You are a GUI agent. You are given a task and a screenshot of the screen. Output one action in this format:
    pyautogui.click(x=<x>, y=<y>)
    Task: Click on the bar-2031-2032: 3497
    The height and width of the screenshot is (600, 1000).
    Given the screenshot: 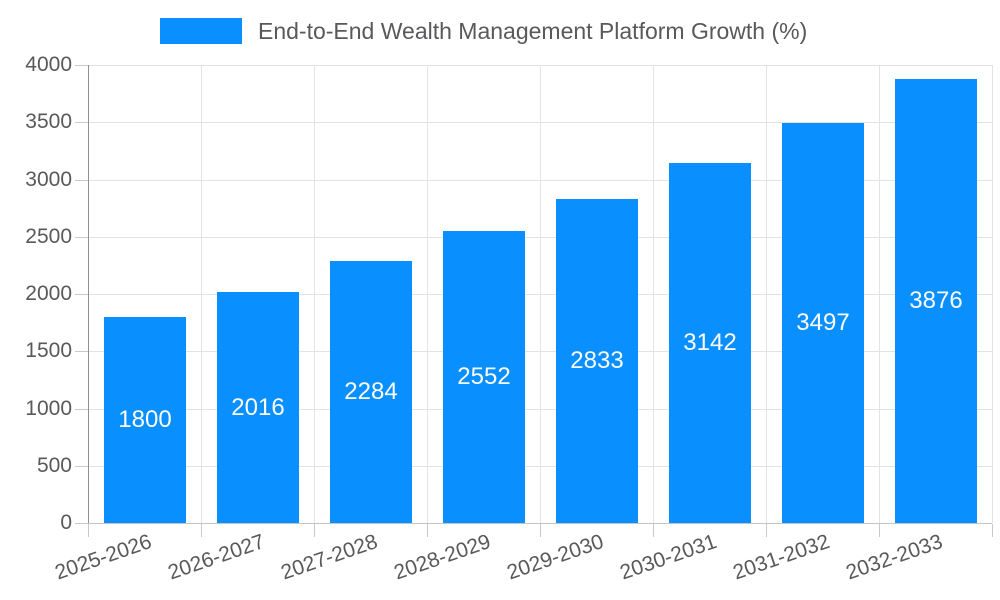 What is the action you would take?
    pyautogui.click(x=823, y=322)
    